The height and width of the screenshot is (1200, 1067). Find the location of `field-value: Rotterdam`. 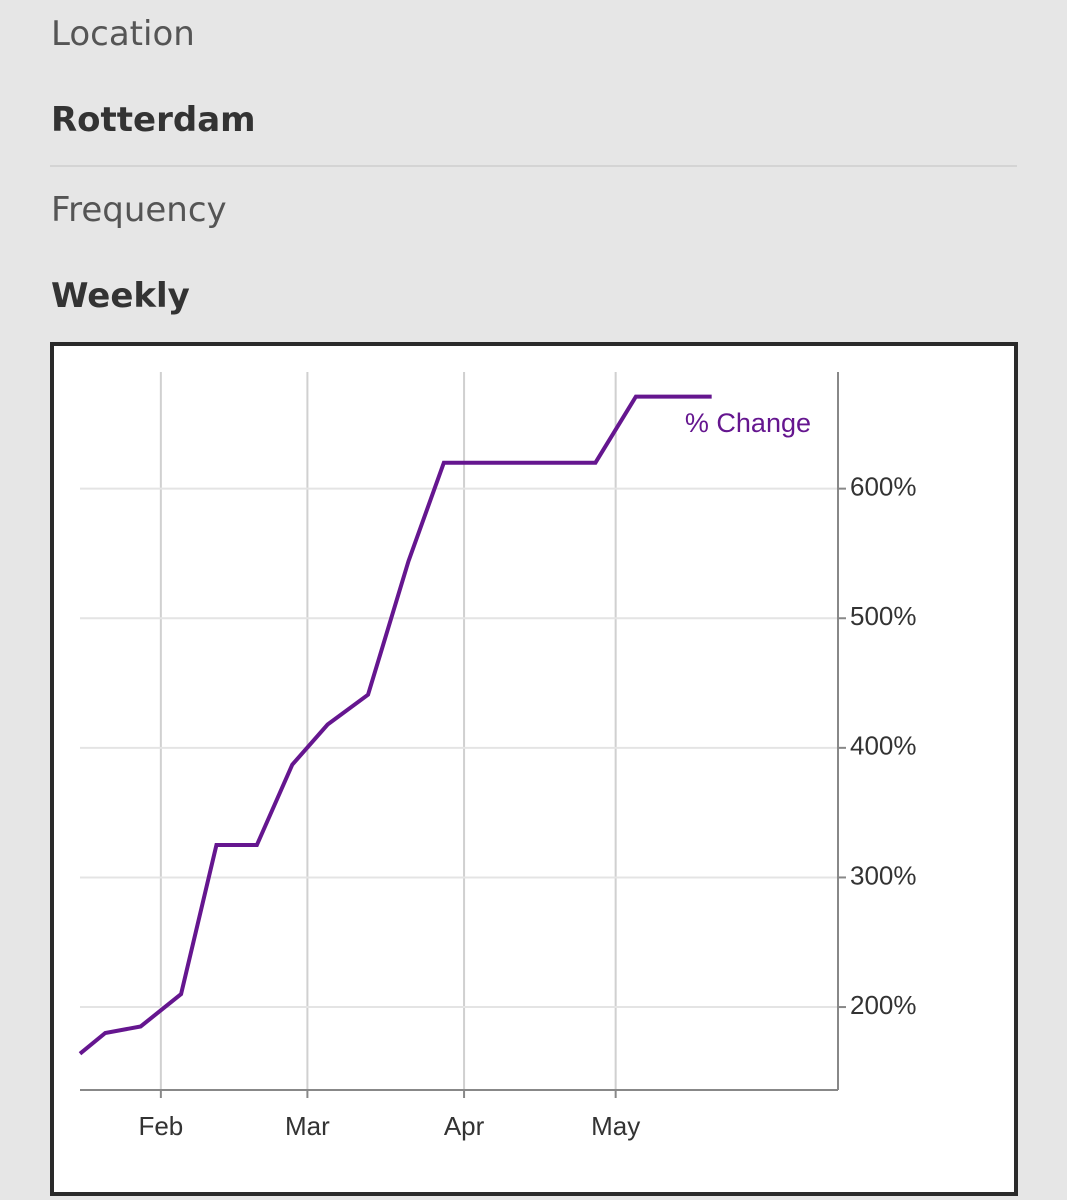

field-value: Rotterdam is located at coordinates (153, 120).